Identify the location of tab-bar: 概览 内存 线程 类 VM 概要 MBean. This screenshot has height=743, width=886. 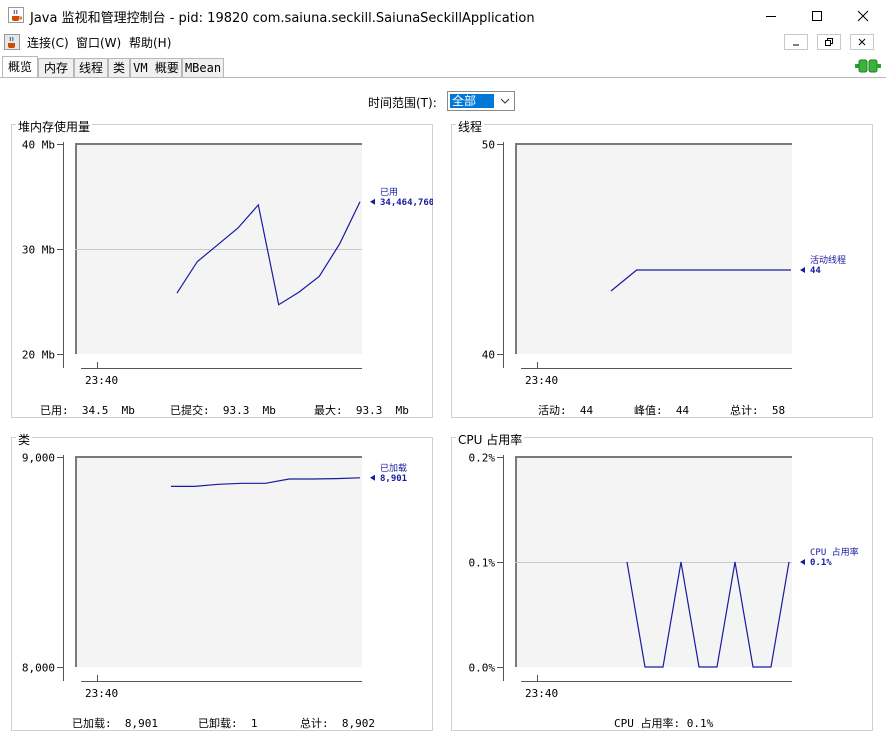
(443, 67).